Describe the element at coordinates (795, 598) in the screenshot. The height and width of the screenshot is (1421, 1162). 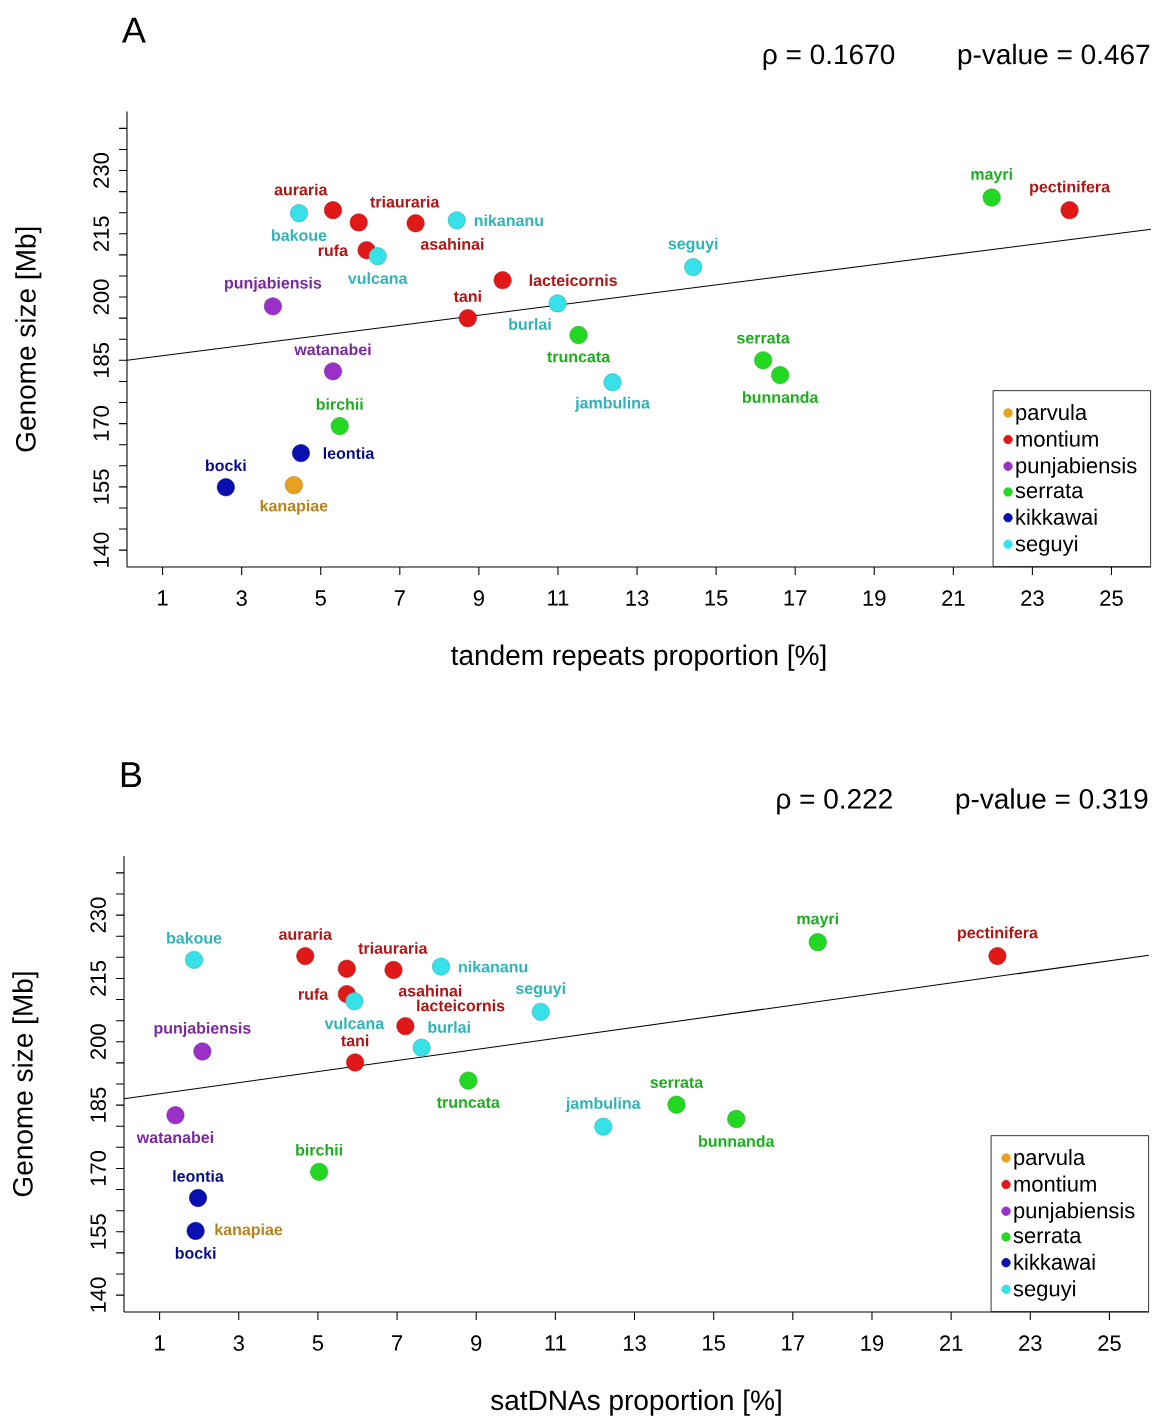
I see `x-tick-label: 17` at that location.